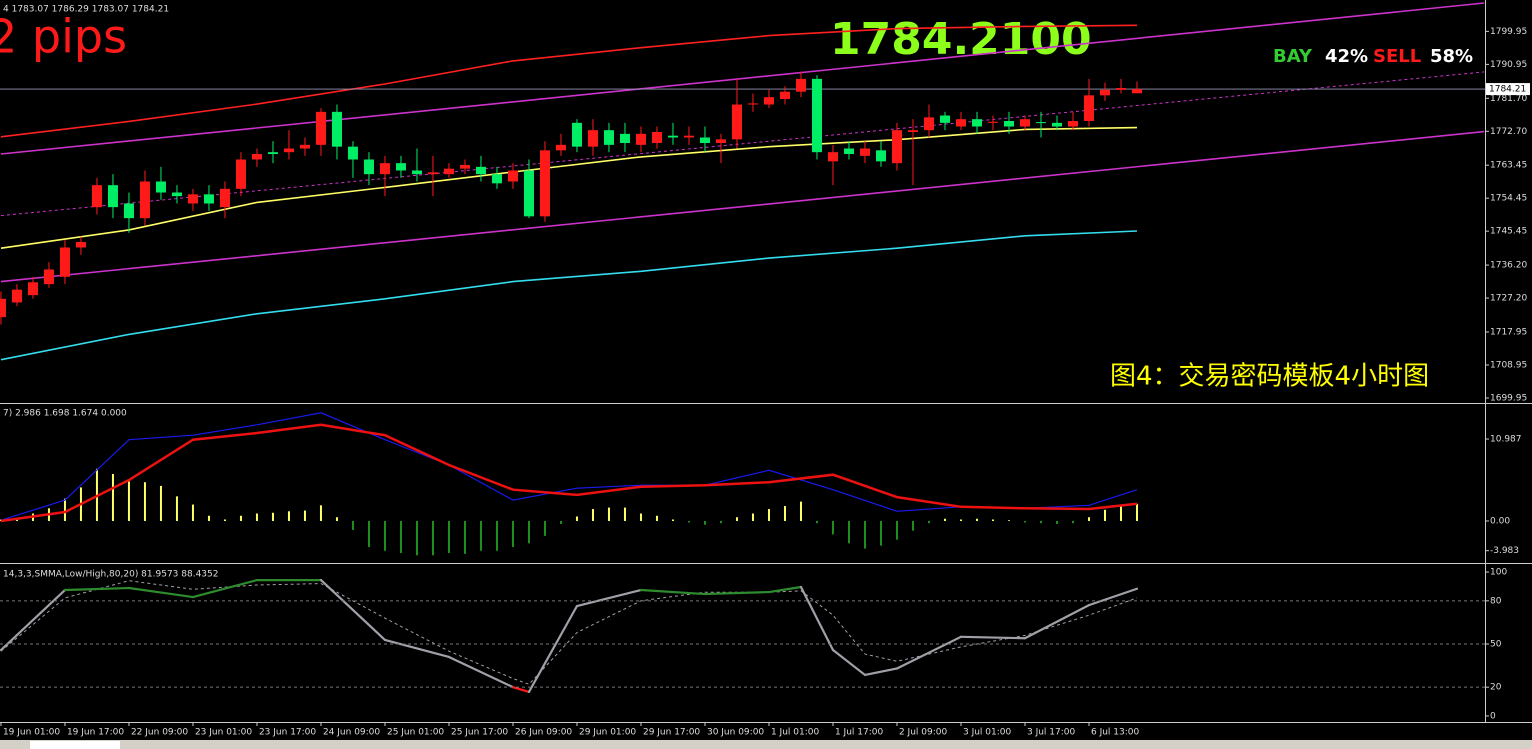  What do you see at coordinates (1269, 377) in the screenshot?
I see `caption: 图4：交易密码模板4小时图` at bounding box center [1269, 377].